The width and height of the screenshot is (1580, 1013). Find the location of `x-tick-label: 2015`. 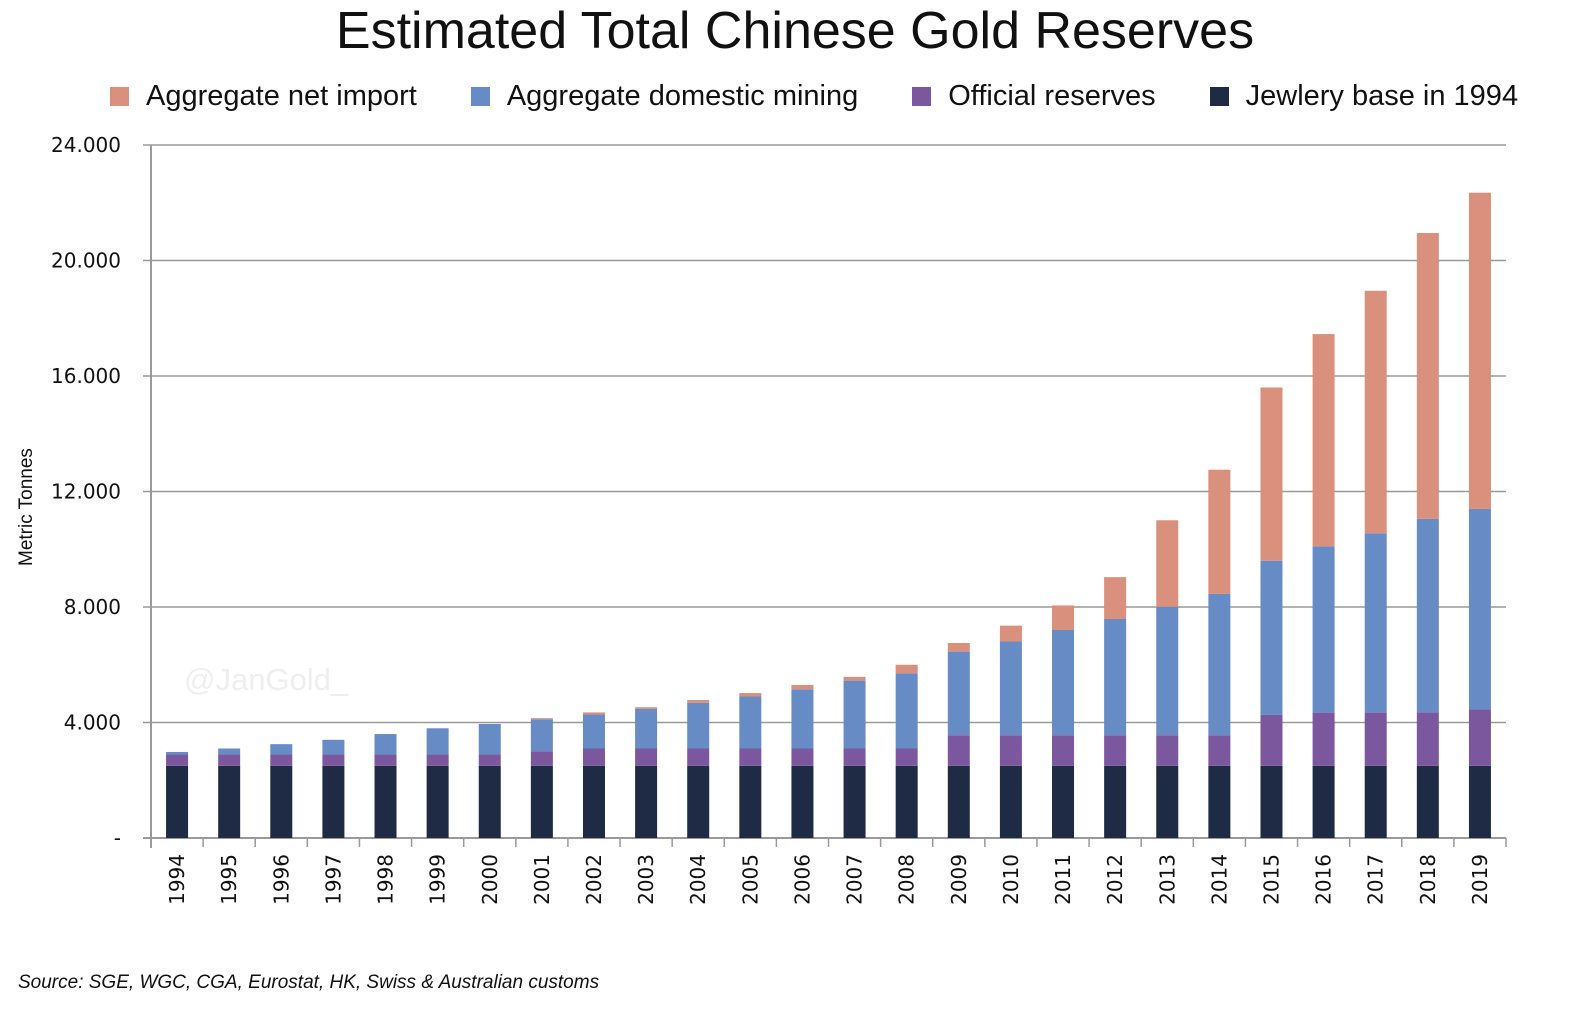

x-tick-label: 2015 is located at coordinates (1271, 879).